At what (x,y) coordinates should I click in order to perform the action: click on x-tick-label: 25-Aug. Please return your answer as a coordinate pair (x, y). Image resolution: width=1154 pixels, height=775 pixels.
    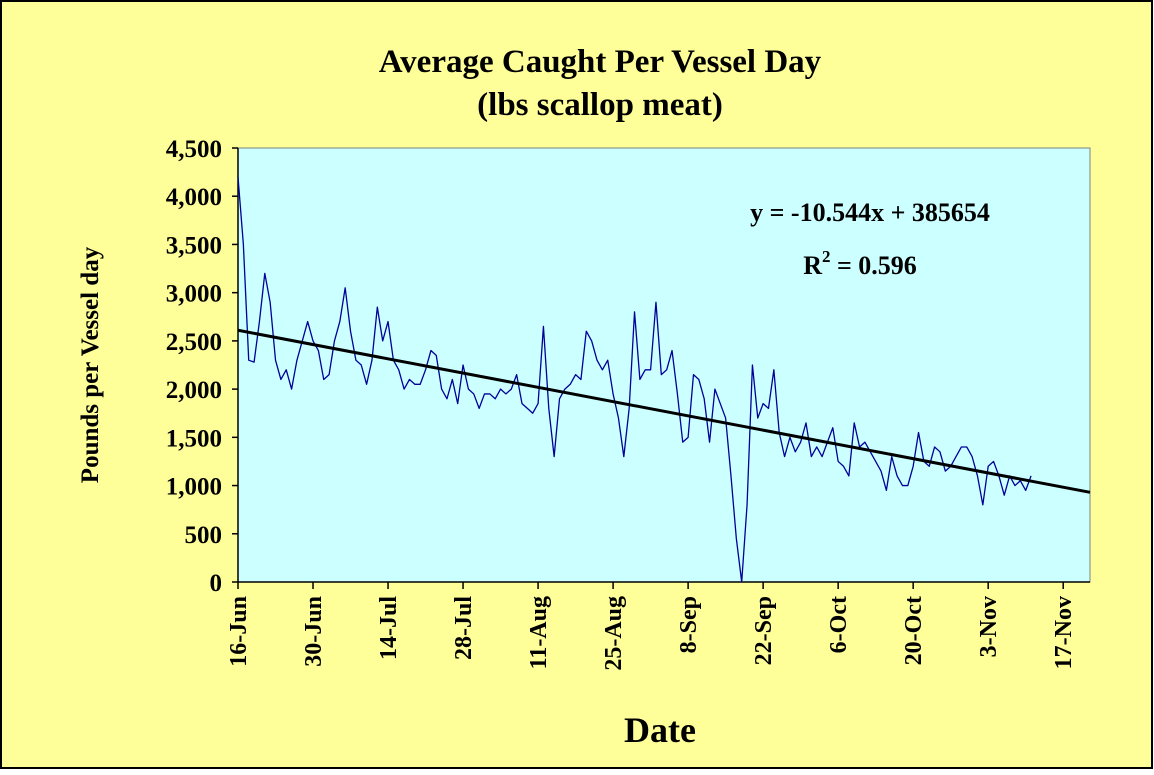
    Looking at the image, I should click on (614, 633).